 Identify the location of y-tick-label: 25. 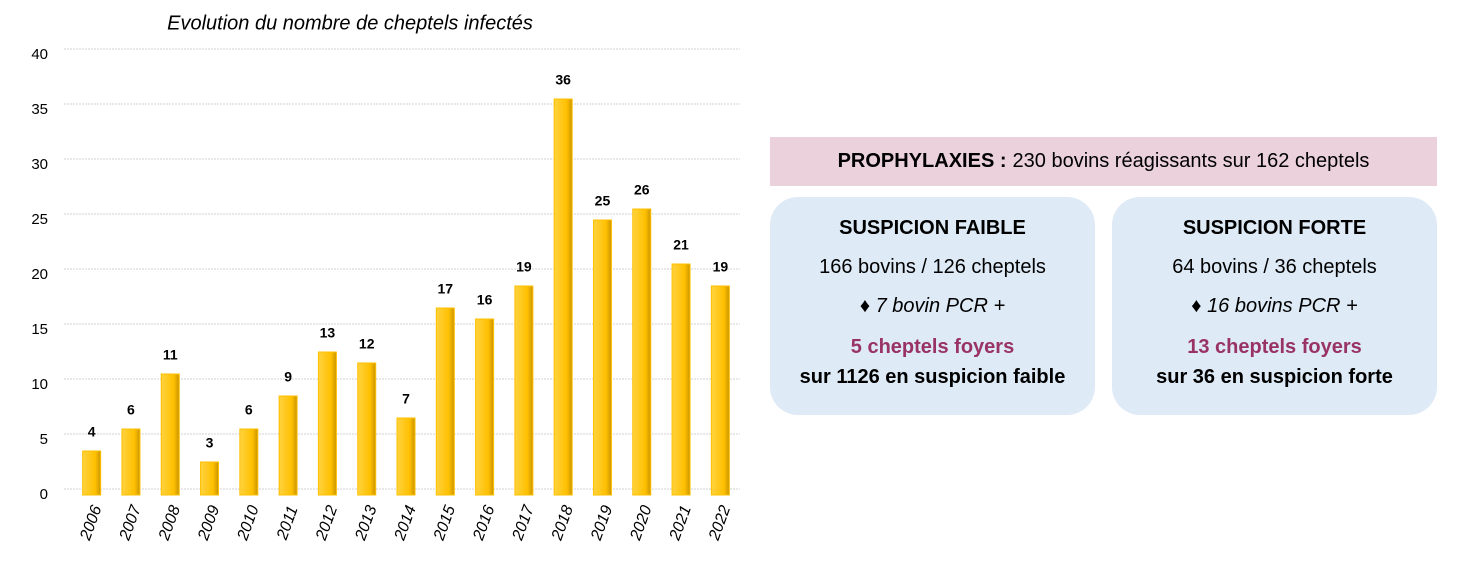
(39, 219).